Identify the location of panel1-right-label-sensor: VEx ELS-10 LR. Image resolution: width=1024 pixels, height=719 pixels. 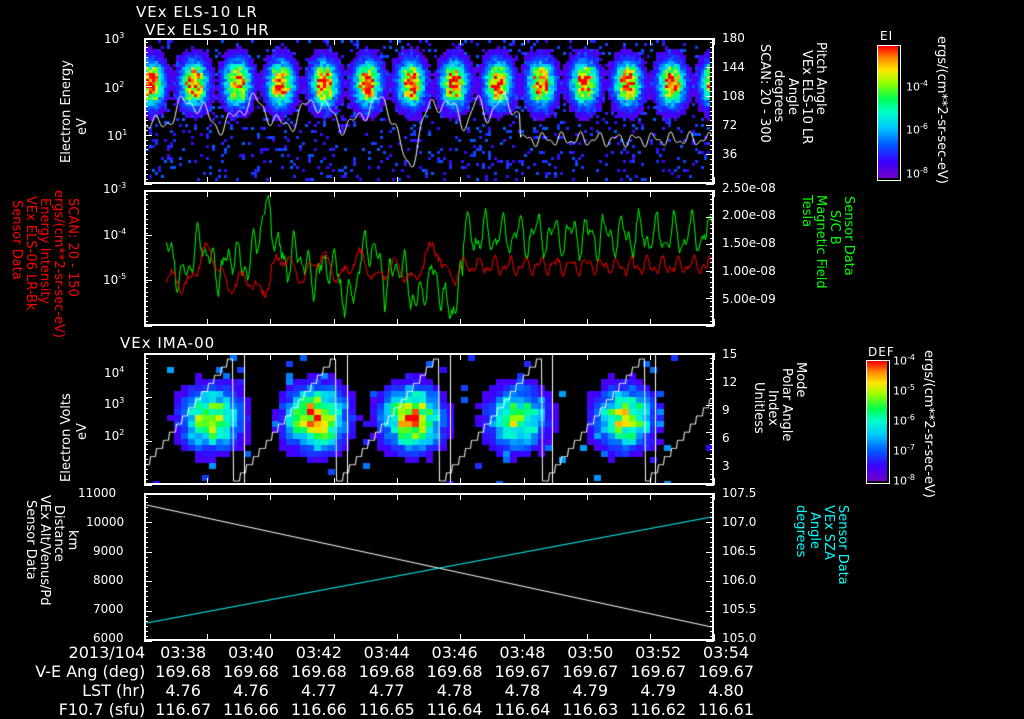
(806, 97).